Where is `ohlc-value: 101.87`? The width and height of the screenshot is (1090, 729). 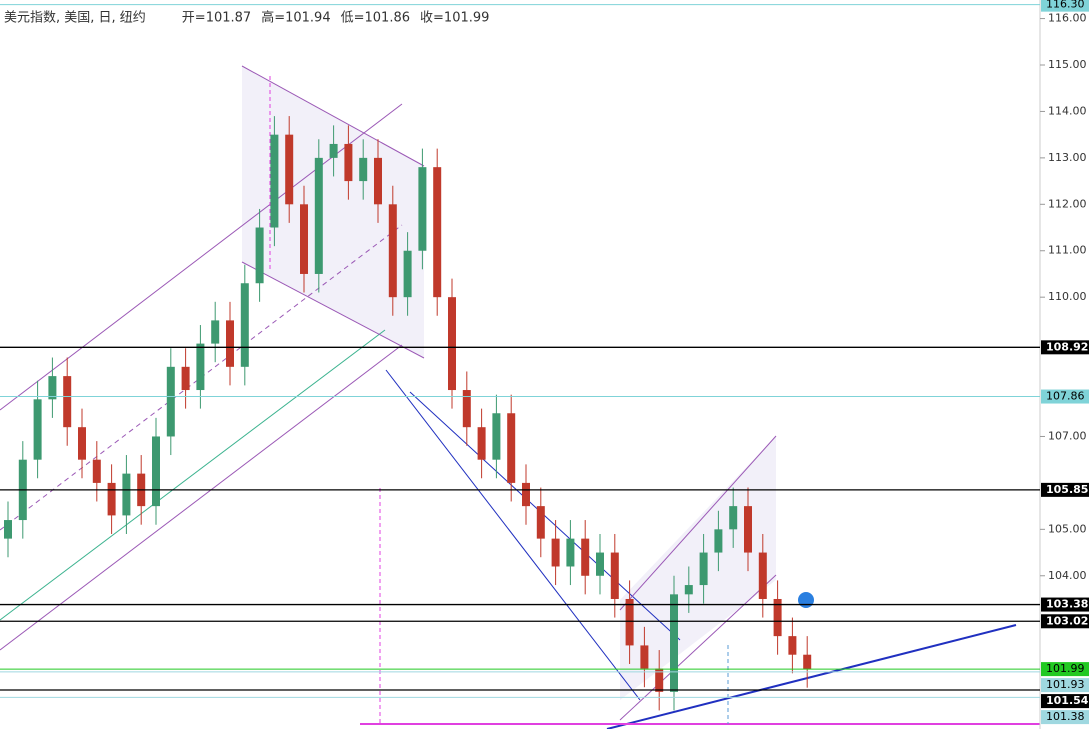
ohlc-value: 101.87 is located at coordinates (229, 18).